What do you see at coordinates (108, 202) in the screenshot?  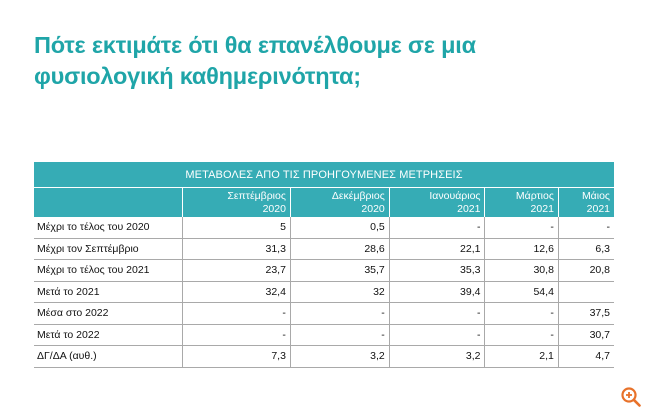 I see `corner-header` at bounding box center [108, 202].